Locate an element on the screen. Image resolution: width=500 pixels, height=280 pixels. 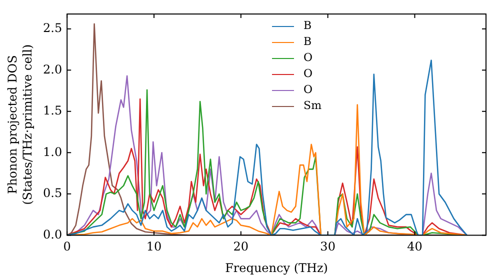
y-tick-label: 0.0 is located at coordinates (52, 234).